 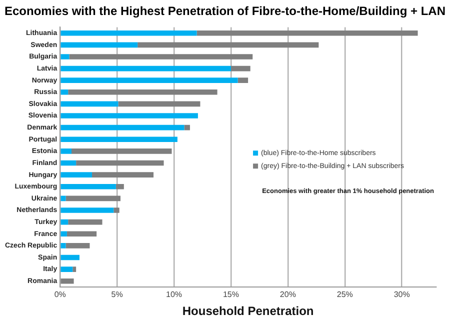 What do you see at coordinates (174, 295) in the screenshot?
I see `x-tick-label: 10%` at bounding box center [174, 295].